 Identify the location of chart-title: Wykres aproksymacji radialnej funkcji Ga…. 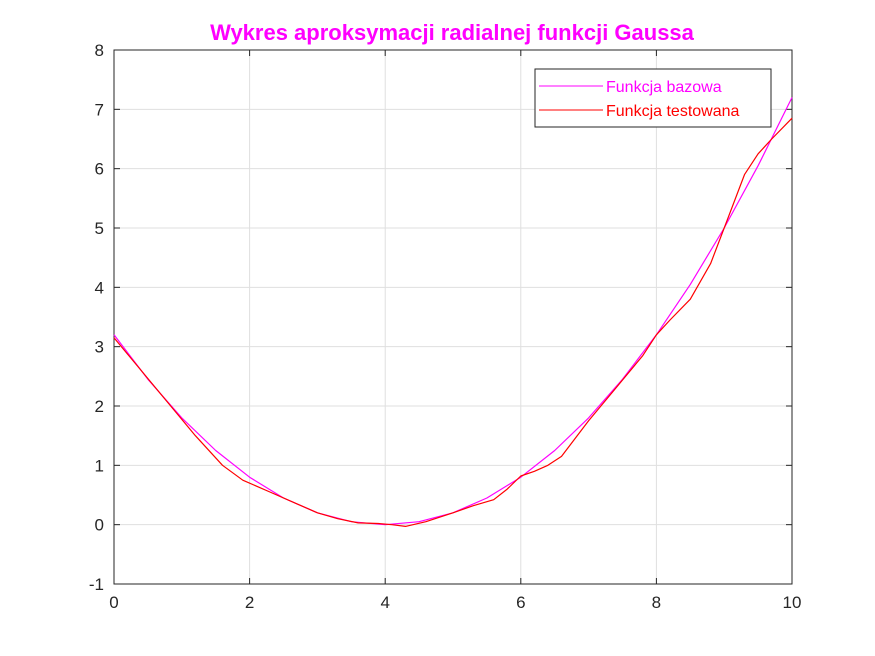
(452, 32).